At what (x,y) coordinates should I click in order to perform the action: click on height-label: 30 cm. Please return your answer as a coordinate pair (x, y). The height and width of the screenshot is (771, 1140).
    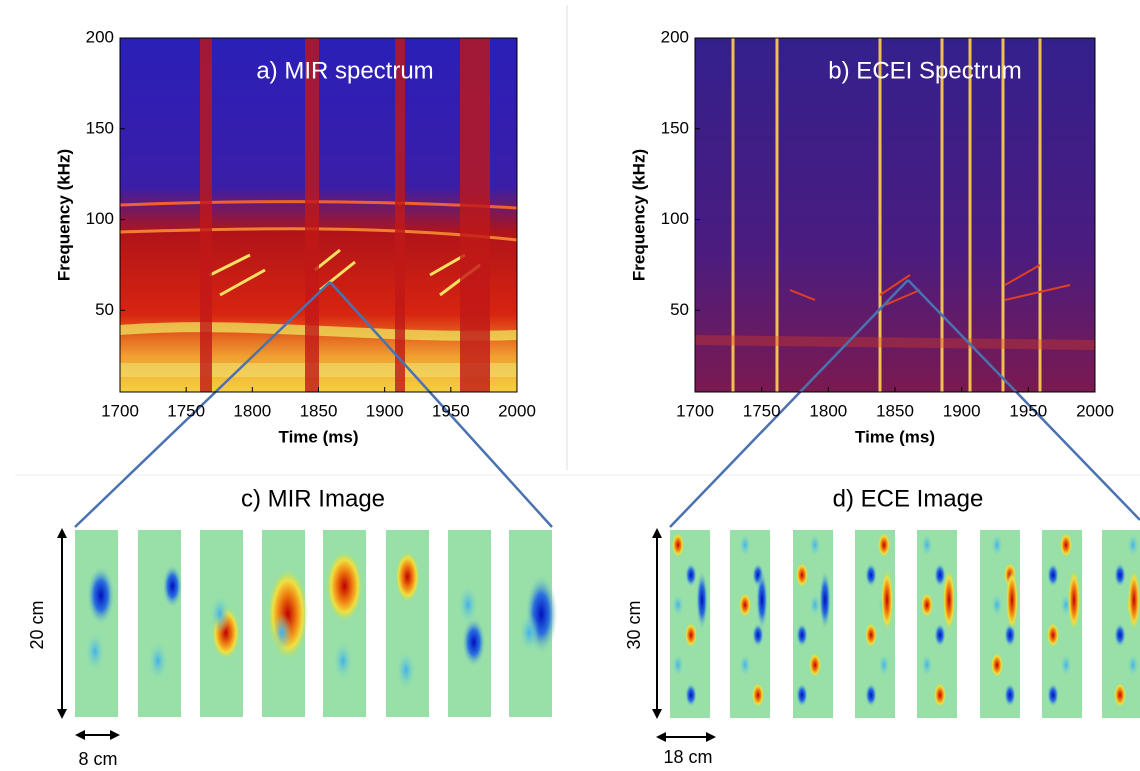
    Looking at the image, I should click on (634, 624).